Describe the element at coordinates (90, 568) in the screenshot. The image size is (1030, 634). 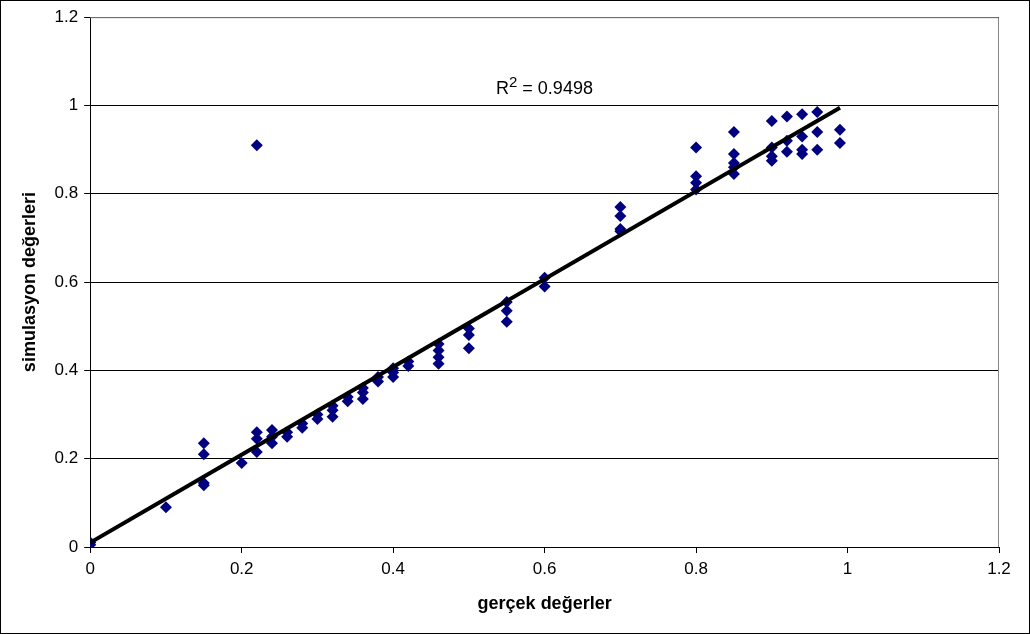
I see `x-tick-label: 0` at that location.